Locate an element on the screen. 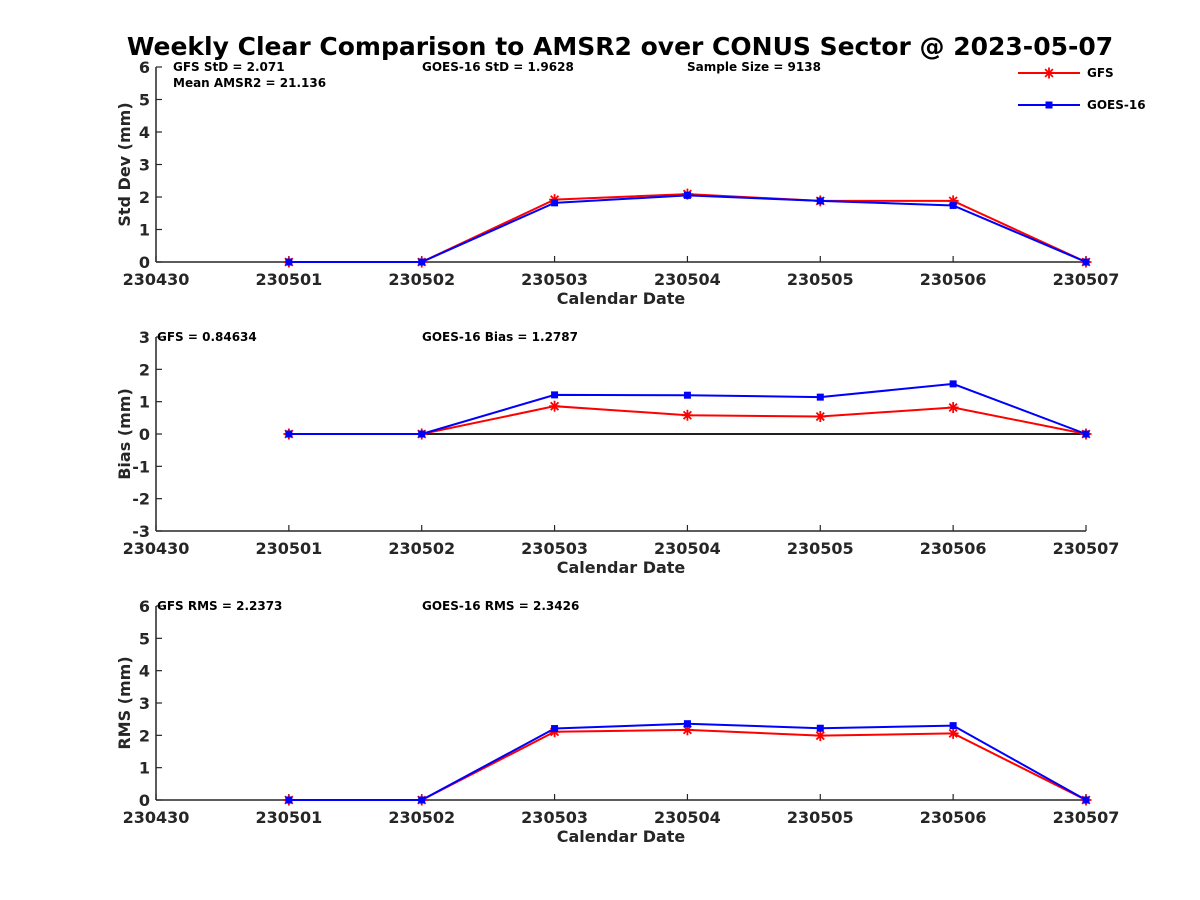 This screenshot has width=1200, height=900. y-axis-label: Bias (mm) is located at coordinates (124, 434).